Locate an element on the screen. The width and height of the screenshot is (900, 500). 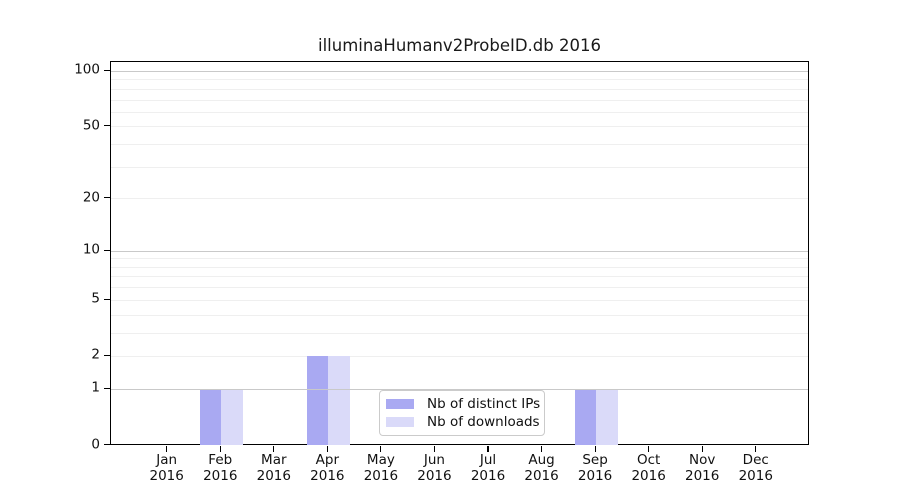
x-tick-label: Sep 2016 is located at coordinates (595, 468).